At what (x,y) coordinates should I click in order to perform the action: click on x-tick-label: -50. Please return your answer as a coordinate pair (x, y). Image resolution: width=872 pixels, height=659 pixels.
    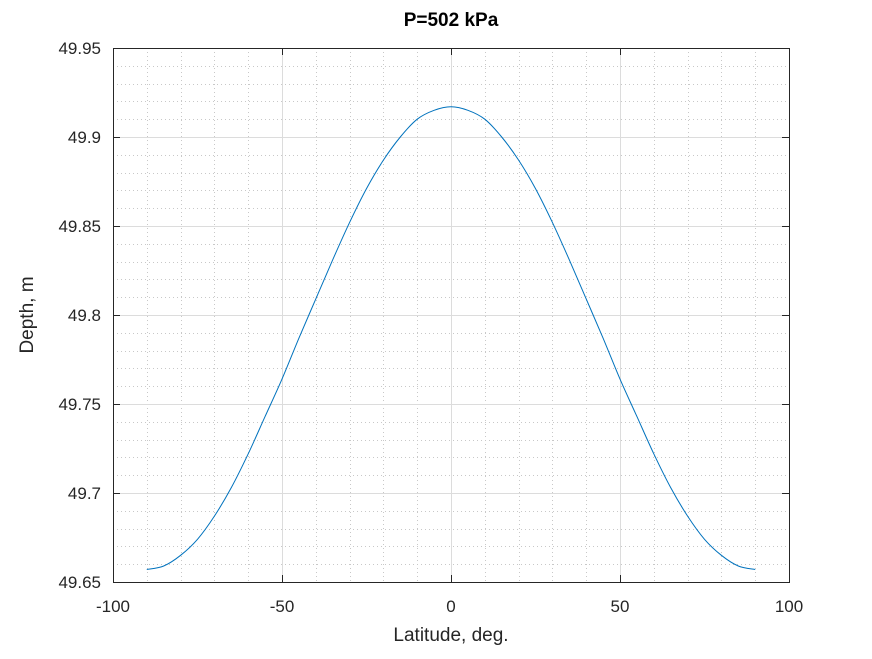
    Looking at the image, I should click on (282, 606).